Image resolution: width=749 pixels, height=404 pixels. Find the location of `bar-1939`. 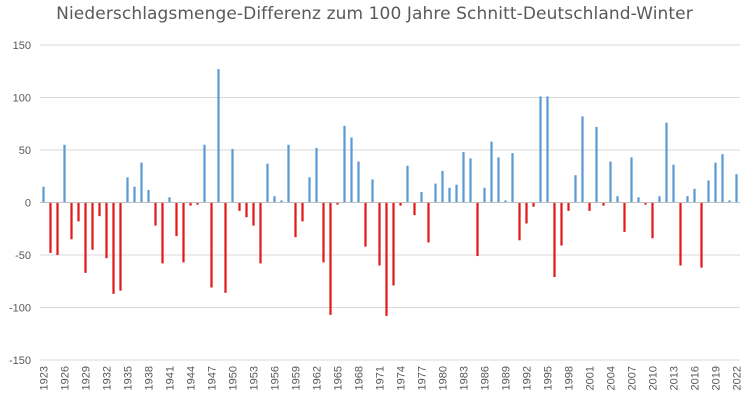

bar-1939 is located at coordinates (155, 214).